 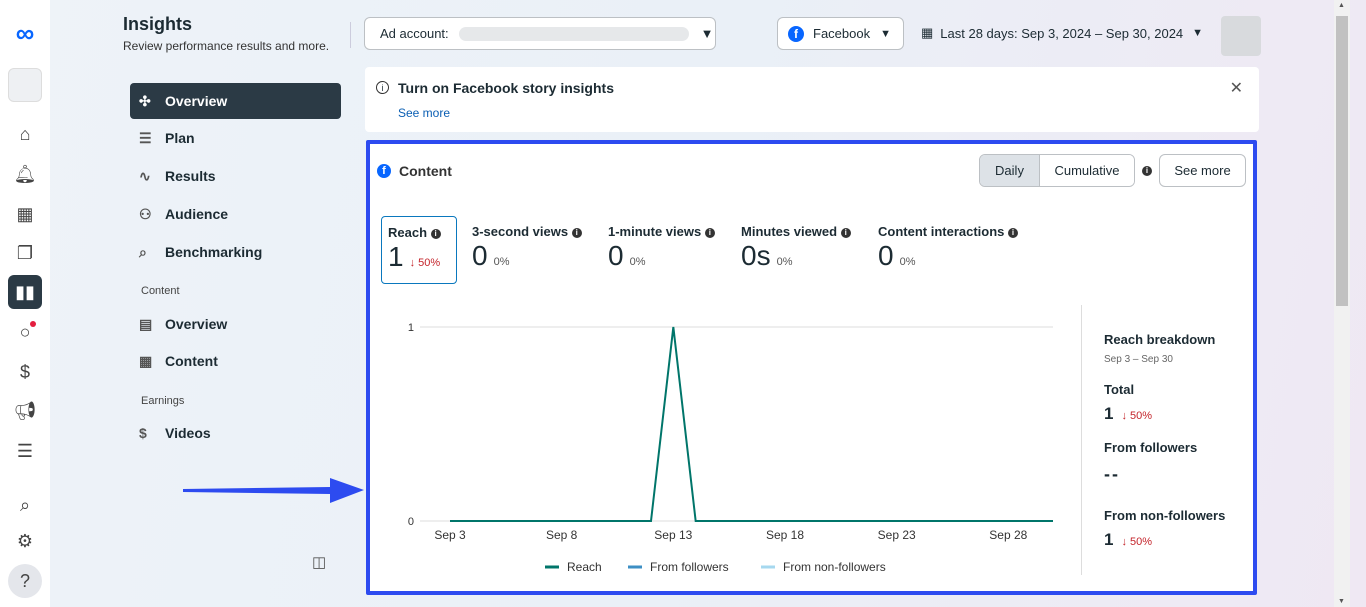 I want to click on megaphone-icon: 📢︎, so click(x=25, y=410).